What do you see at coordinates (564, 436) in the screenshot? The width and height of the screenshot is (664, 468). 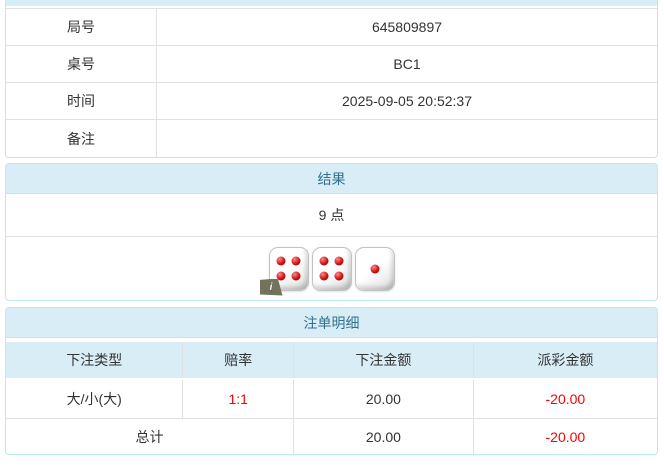 I see `total-payout: -20.00` at bounding box center [564, 436].